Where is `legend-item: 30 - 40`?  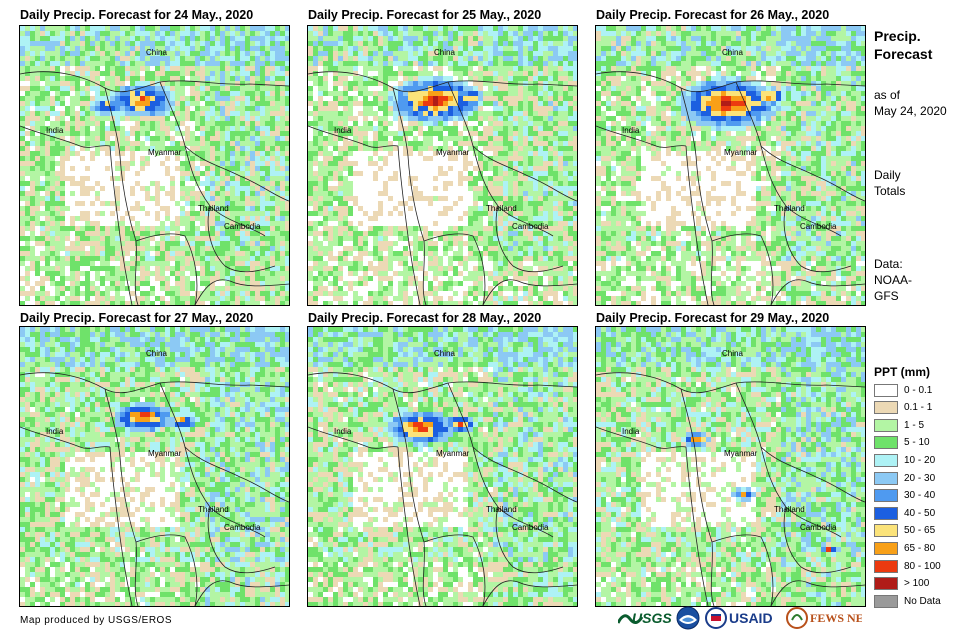
legend-item: 30 - 40 is located at coordinates (904, 496).